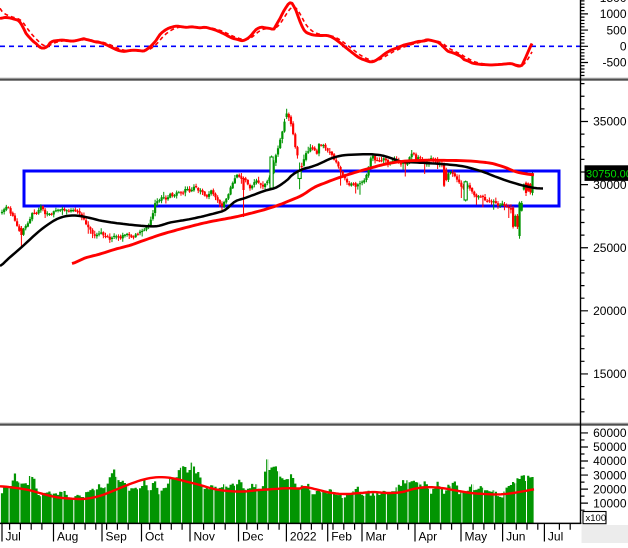  I want to click on svg-text: Feb, so click(341, 536).